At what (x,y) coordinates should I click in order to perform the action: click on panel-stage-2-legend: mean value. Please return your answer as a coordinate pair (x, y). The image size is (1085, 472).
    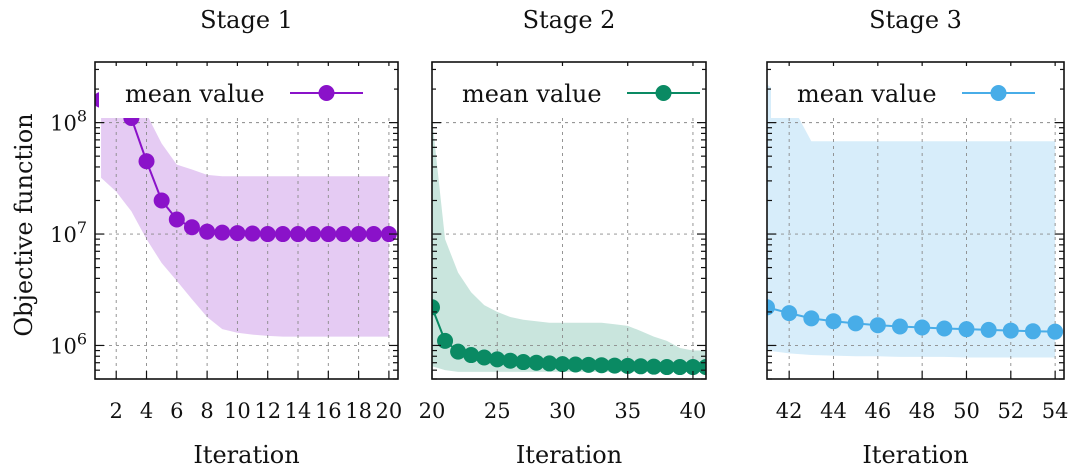
    Looking at the image, I should click on (569, 92).